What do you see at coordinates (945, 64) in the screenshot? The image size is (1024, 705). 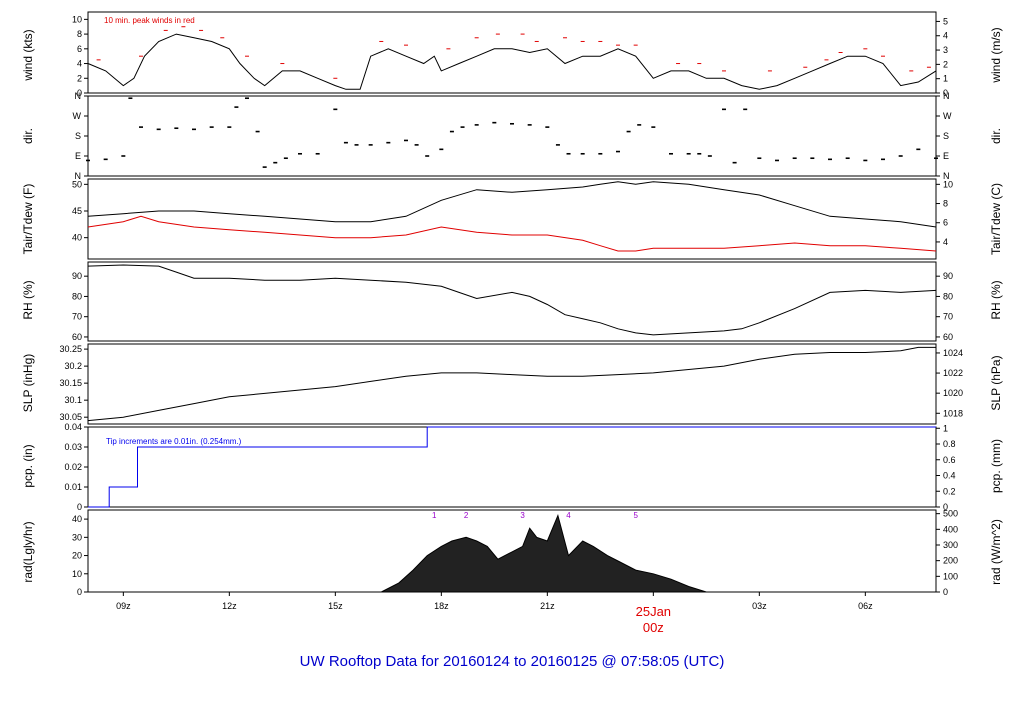 I see `wind-rtick-label: 2` at bounding box center [945, 64].